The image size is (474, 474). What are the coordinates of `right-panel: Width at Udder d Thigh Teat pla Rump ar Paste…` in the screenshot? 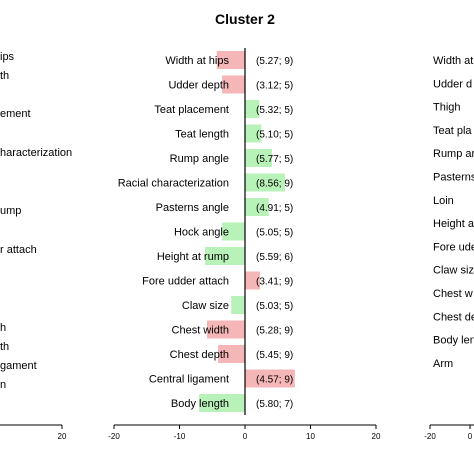 It's located at (449, 248).